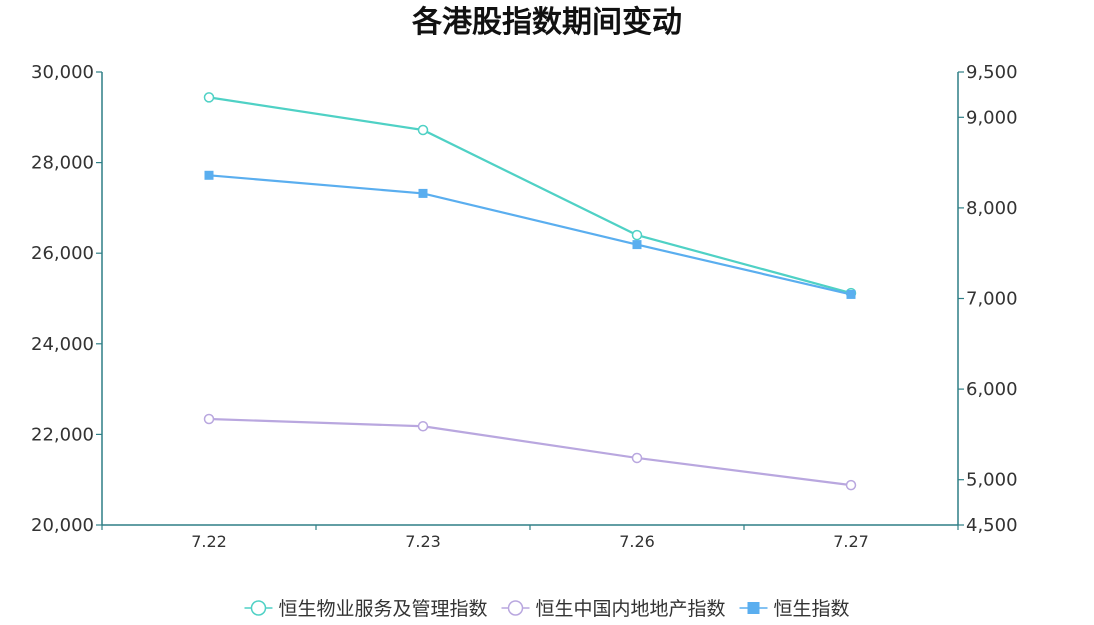  I want to click on legend-label: 恒生指数, so click(812, 609).